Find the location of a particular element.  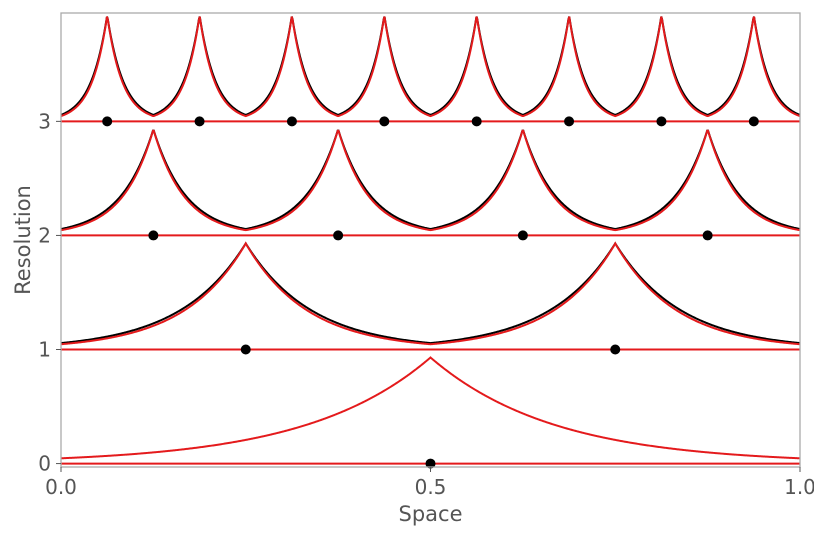

x-tick-label: 1.0 is located at coordinates (799, 487).